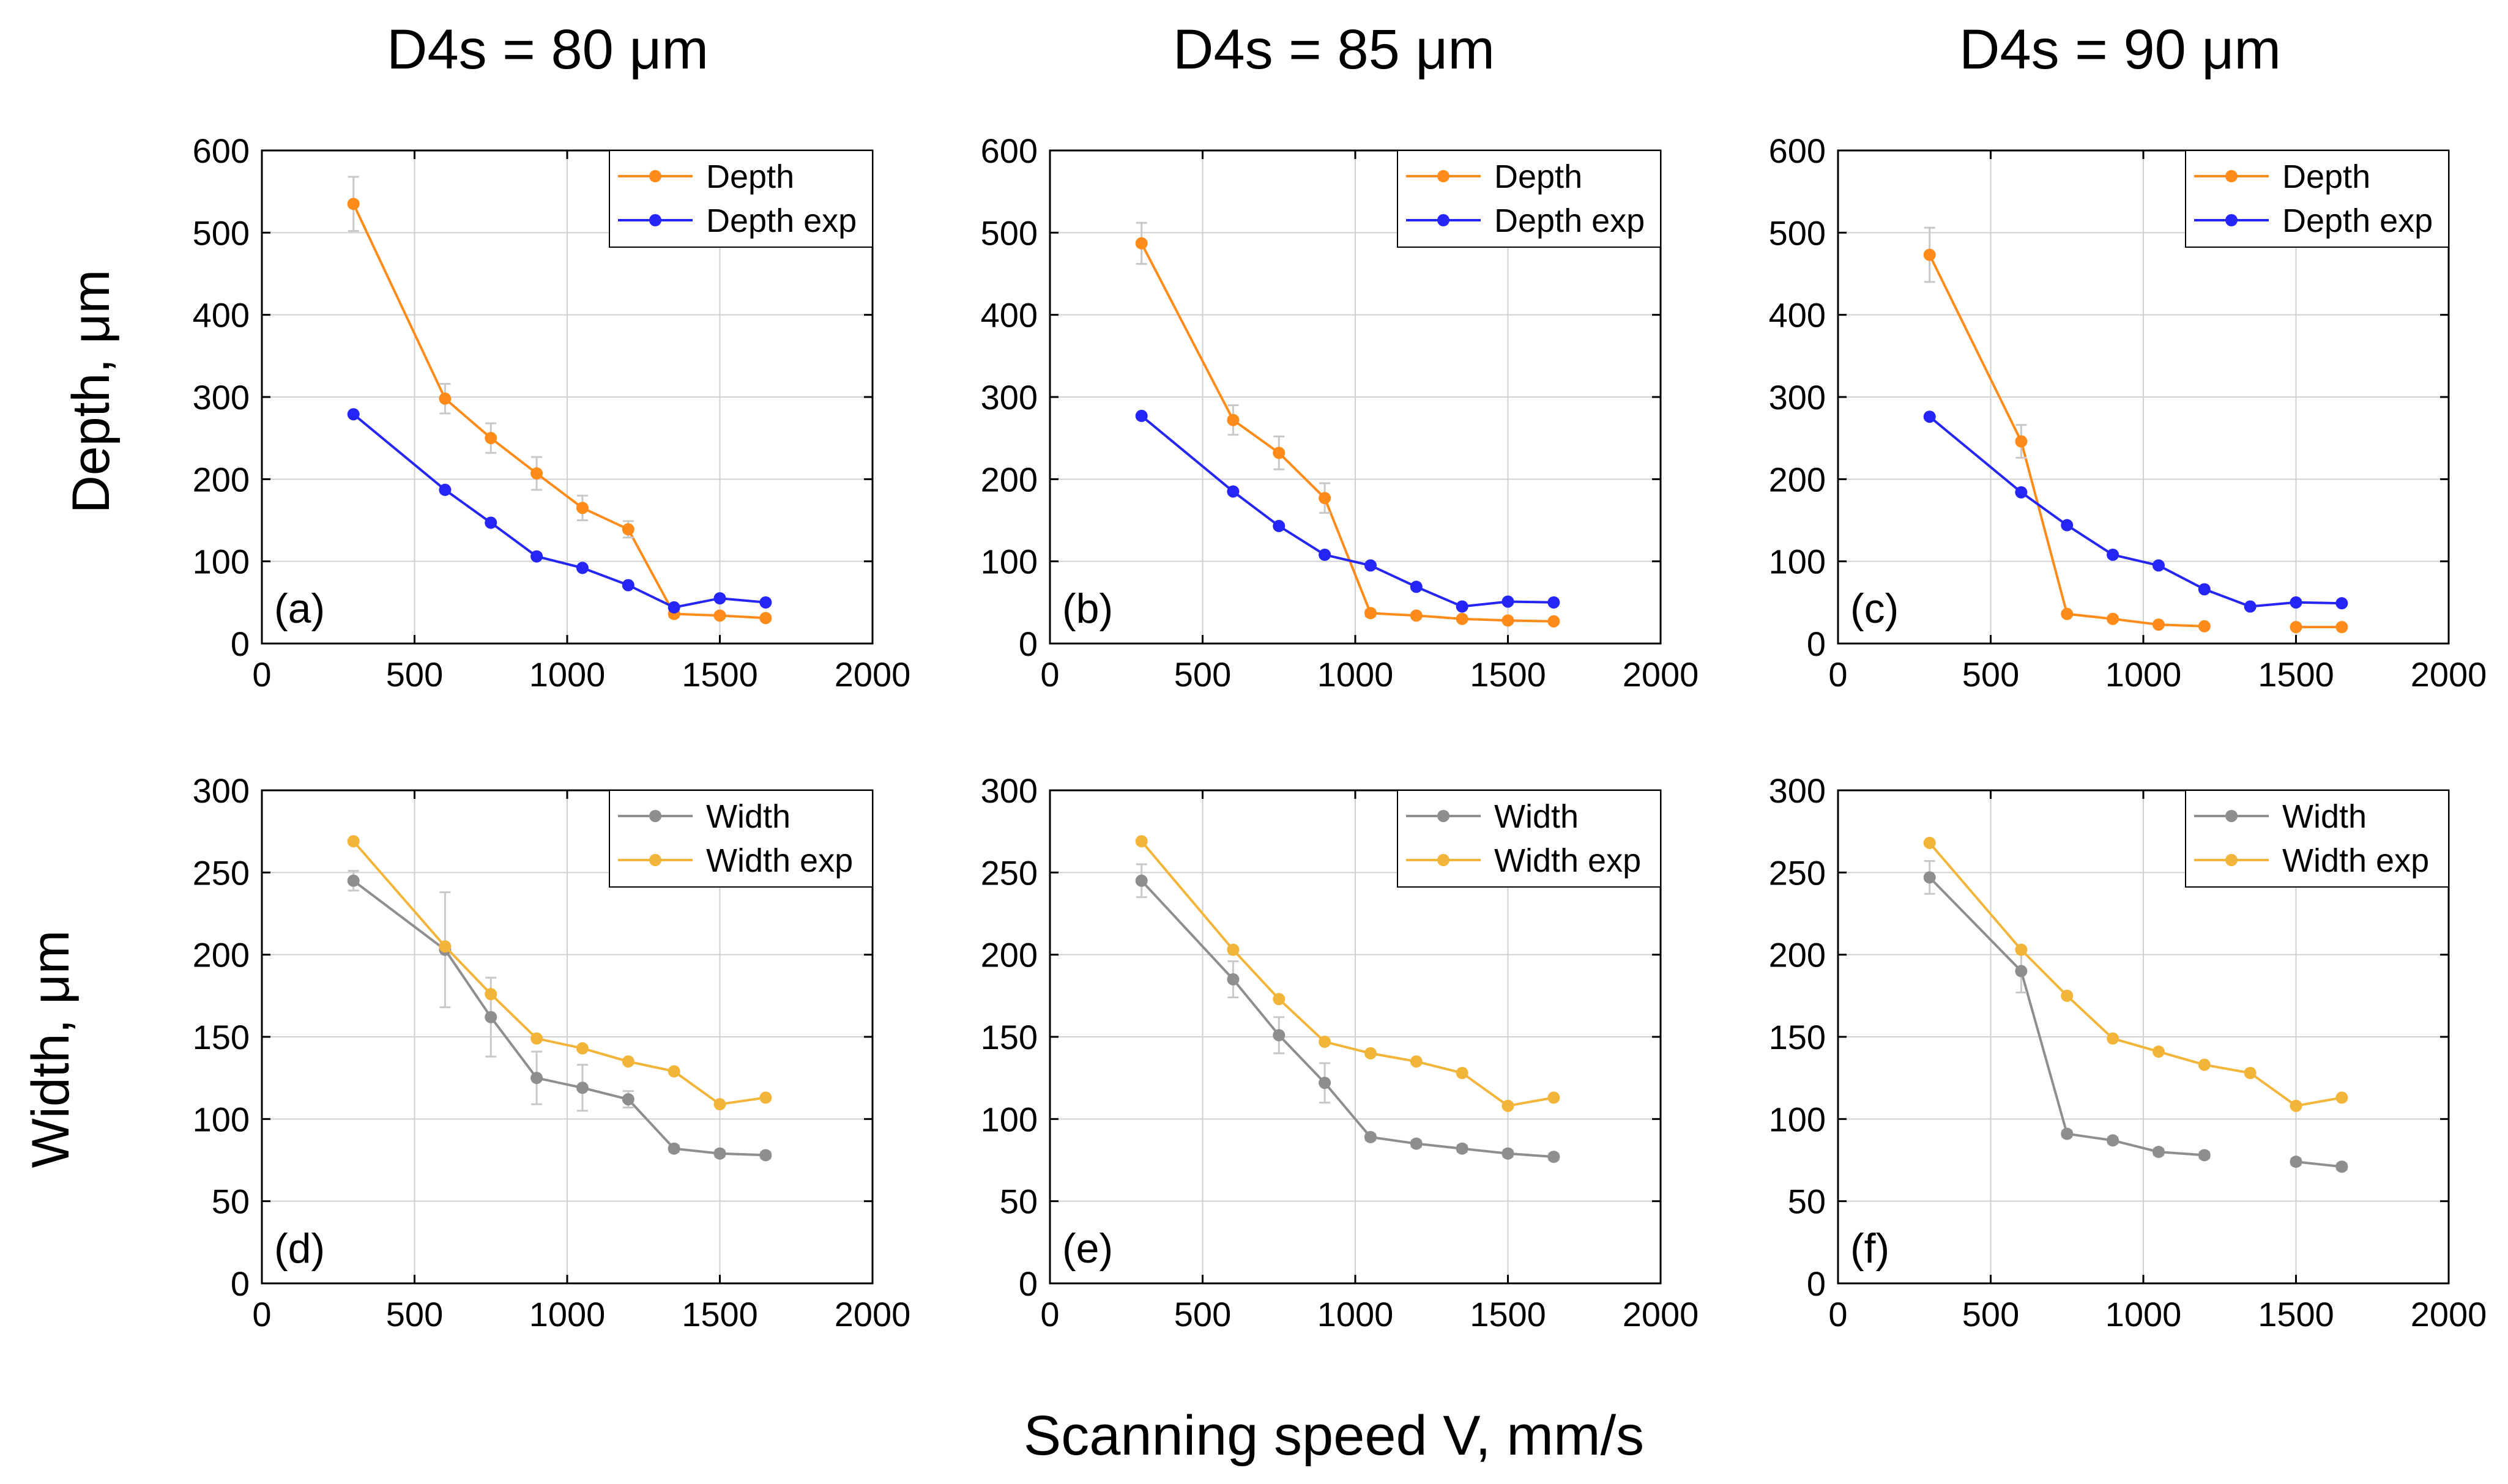 The image size is (2508, 1484). Describe the element at coordinates (1870, 1248) in the screenshot. I see `panel-label: (f)` at that location.